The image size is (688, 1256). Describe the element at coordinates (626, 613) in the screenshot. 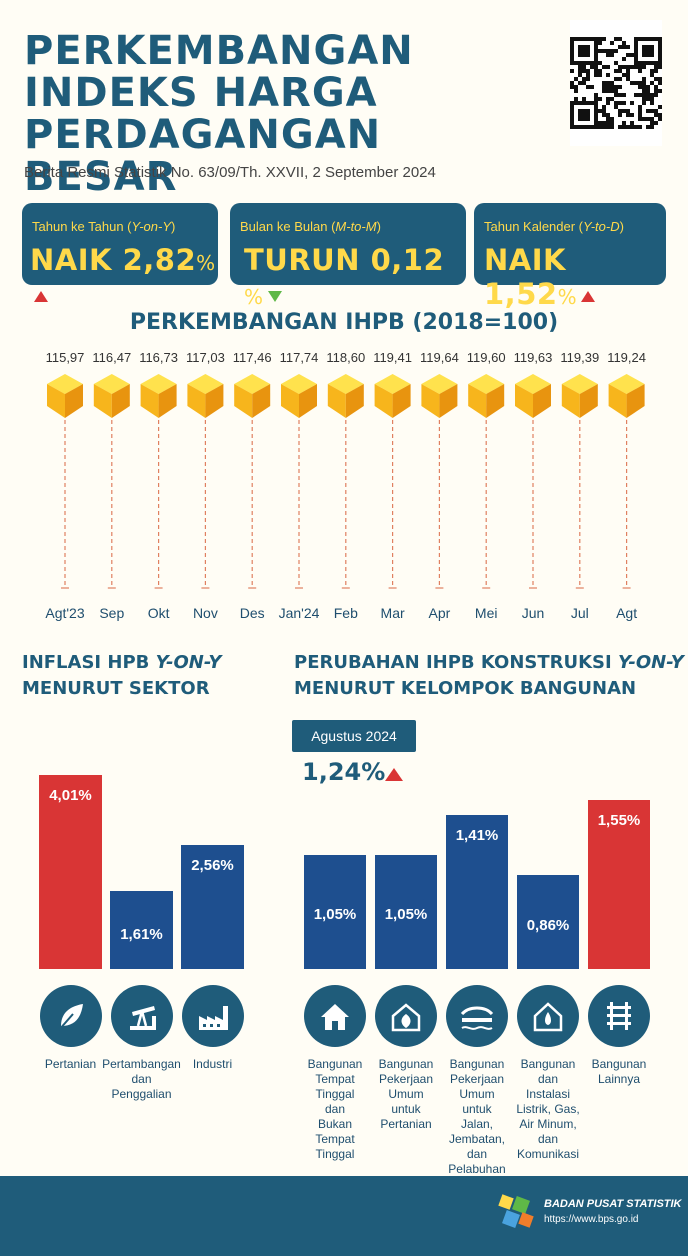

I see `ihpb-month-label: Agt` at that location.